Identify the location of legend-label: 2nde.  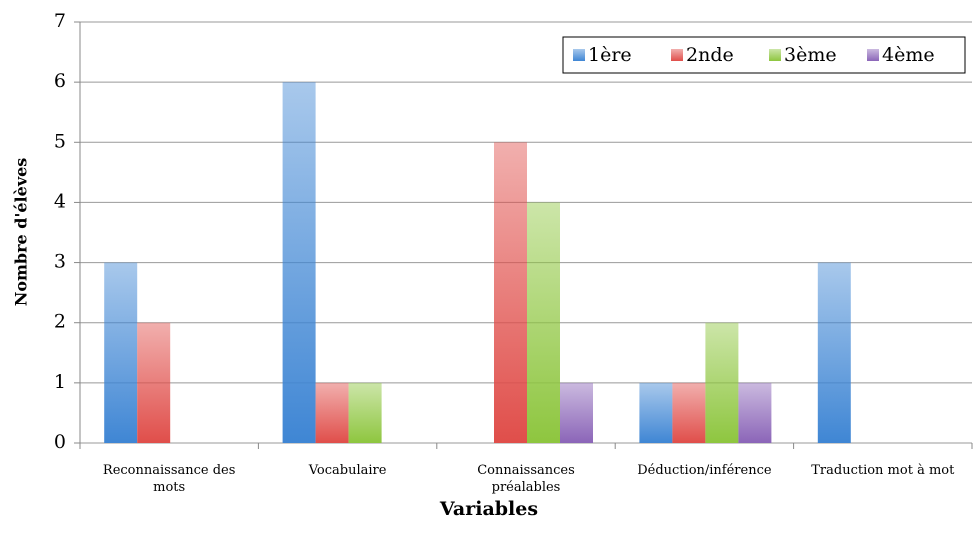
(710, 55).